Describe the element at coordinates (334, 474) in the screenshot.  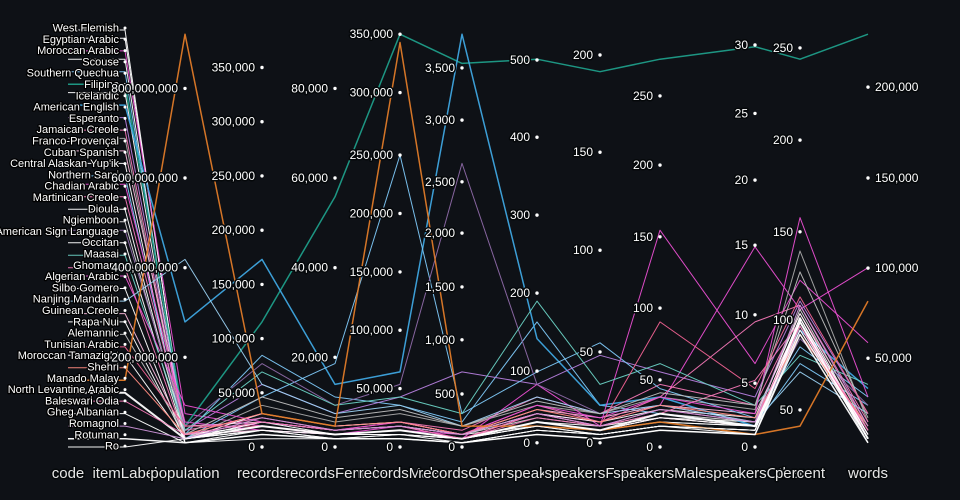
I see `axis-title: recordsFemale` at that location.